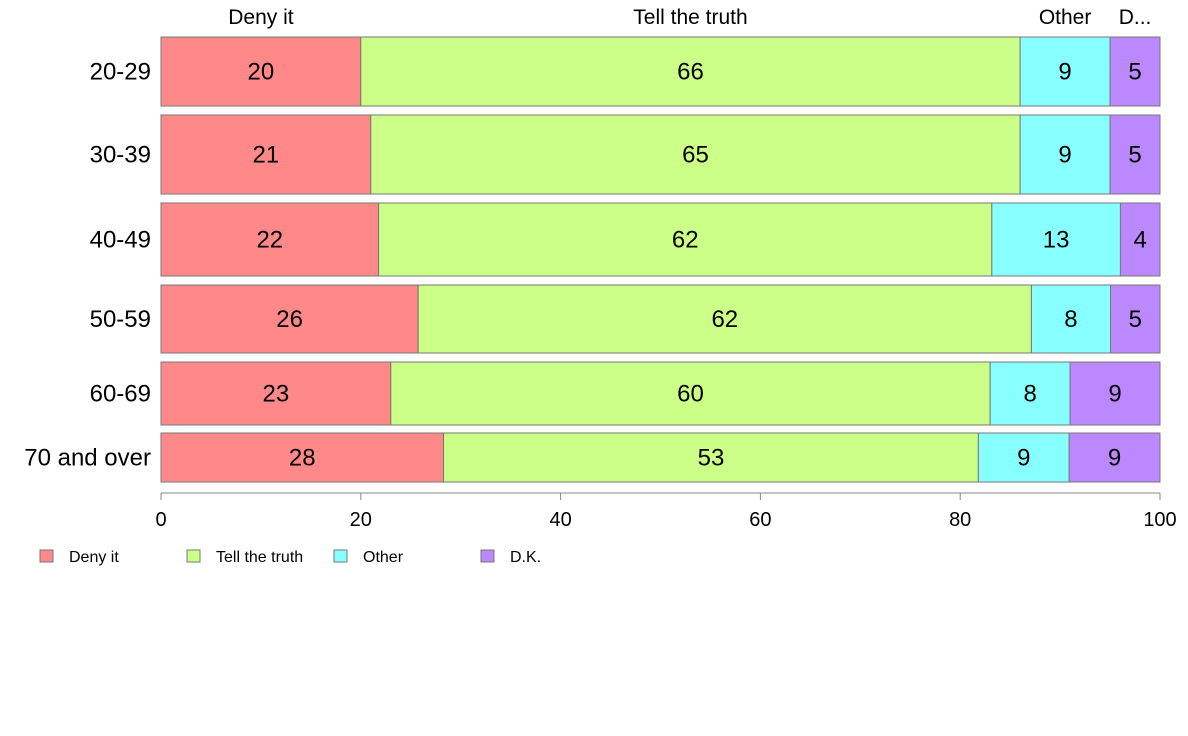  I want to click on row-label: 40-49, so click(120, 240).